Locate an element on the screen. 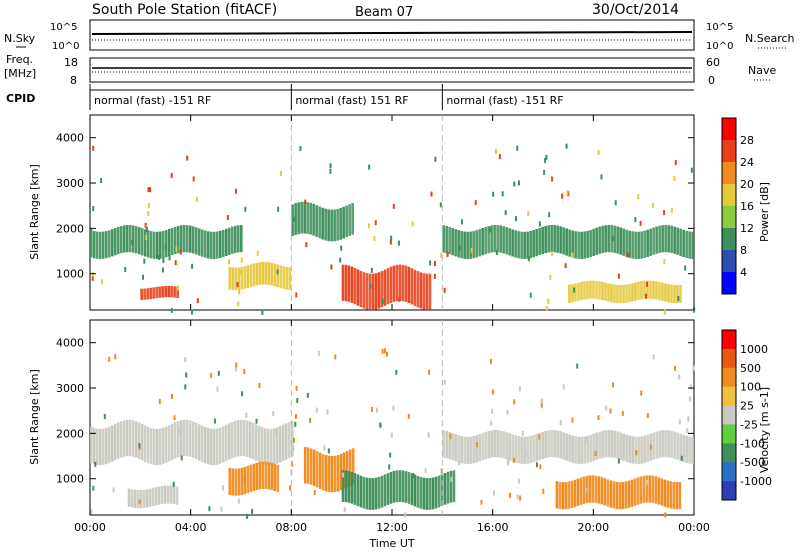 This screenshot has height=558, width=800. nsky-trace is located at coordinates (392, 33).